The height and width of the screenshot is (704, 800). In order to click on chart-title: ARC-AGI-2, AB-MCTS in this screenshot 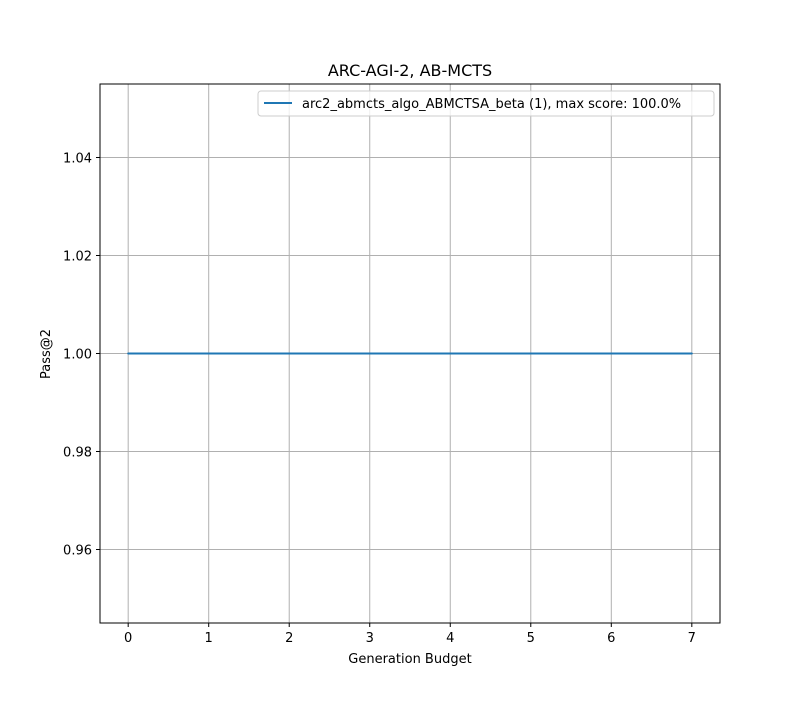, I will do `click(410, 70)`.